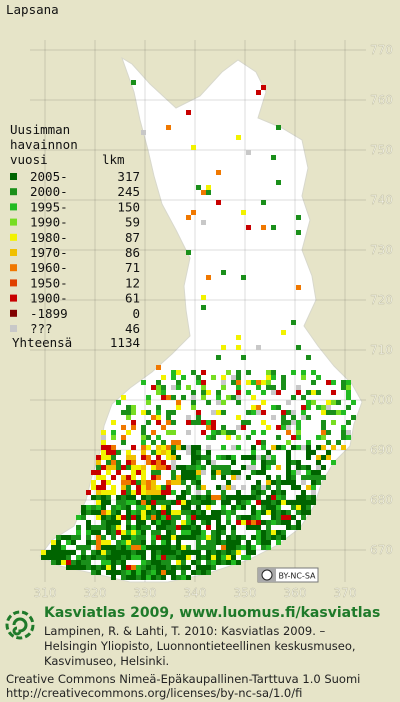  I want to click on y-tick-label: 730, so click(381, 250).